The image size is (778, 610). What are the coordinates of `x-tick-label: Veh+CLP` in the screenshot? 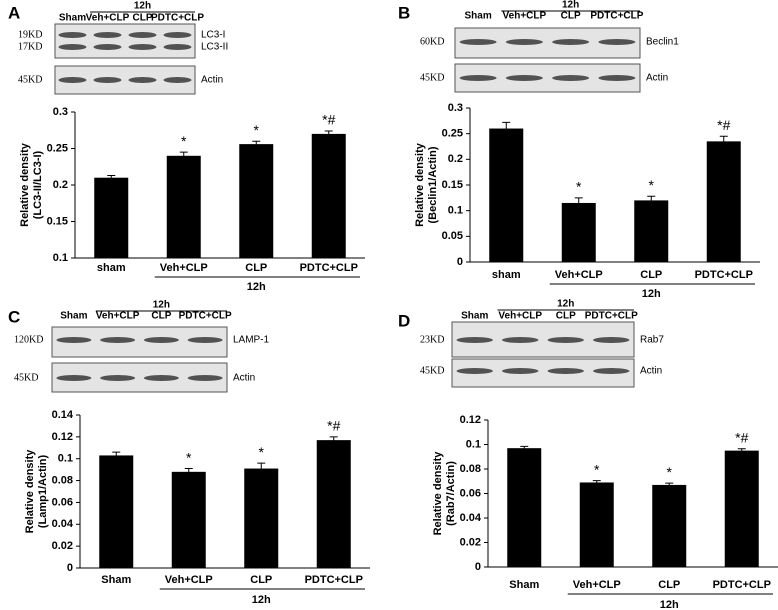 It's located at (184, 268).